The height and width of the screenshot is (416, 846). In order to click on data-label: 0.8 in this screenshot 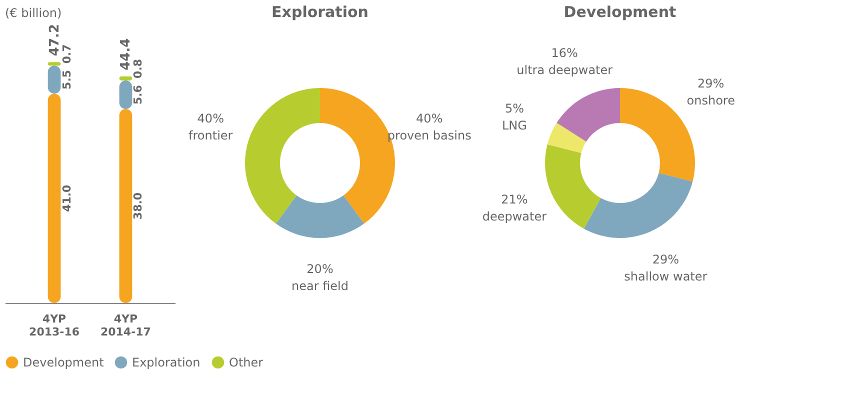, I will do `click(138, 68)`.